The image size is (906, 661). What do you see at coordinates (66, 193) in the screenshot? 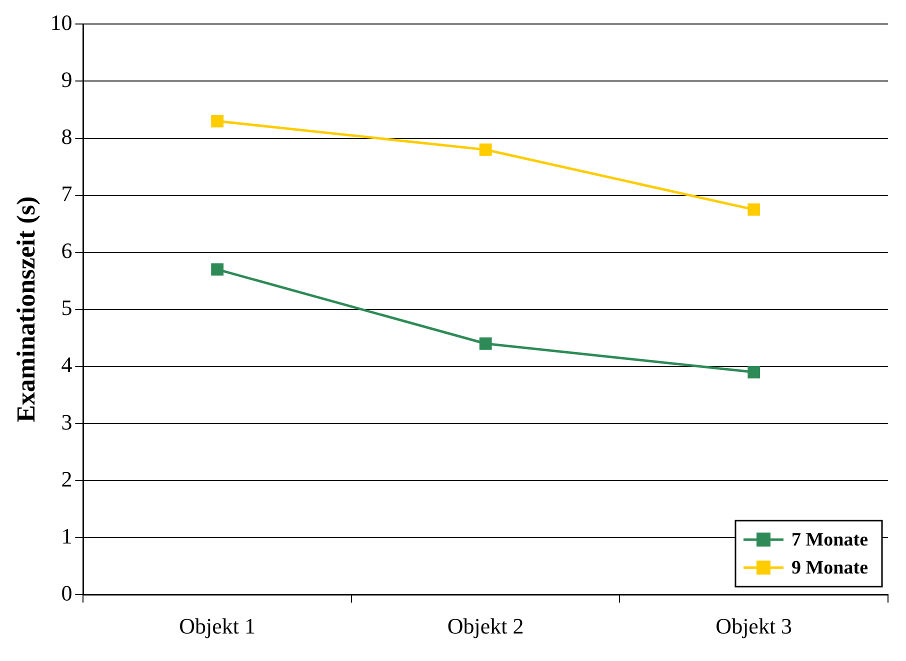
I see `y-tick-label: 7` at bounding box center [66, 193].